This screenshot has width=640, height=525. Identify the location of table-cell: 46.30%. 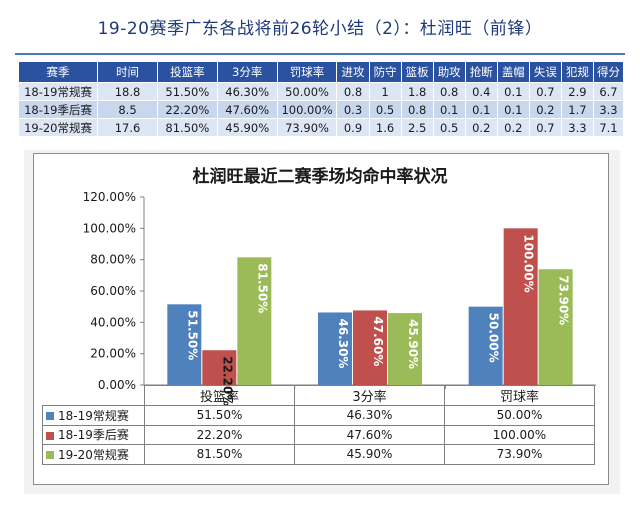
(369, 415).